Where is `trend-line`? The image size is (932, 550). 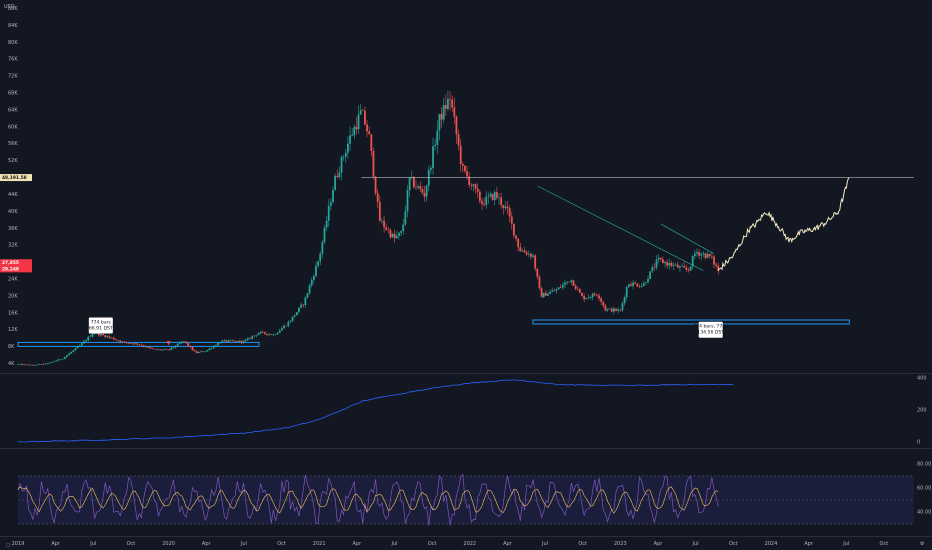 trend-line is located at coordinates (620, 228).